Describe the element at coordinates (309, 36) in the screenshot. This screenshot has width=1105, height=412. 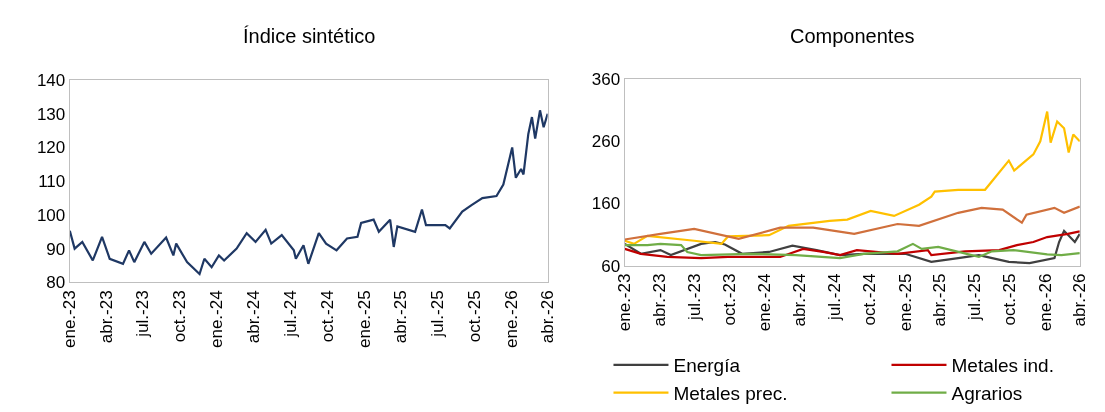
I see `chart-title: Índice sintético` at that location.